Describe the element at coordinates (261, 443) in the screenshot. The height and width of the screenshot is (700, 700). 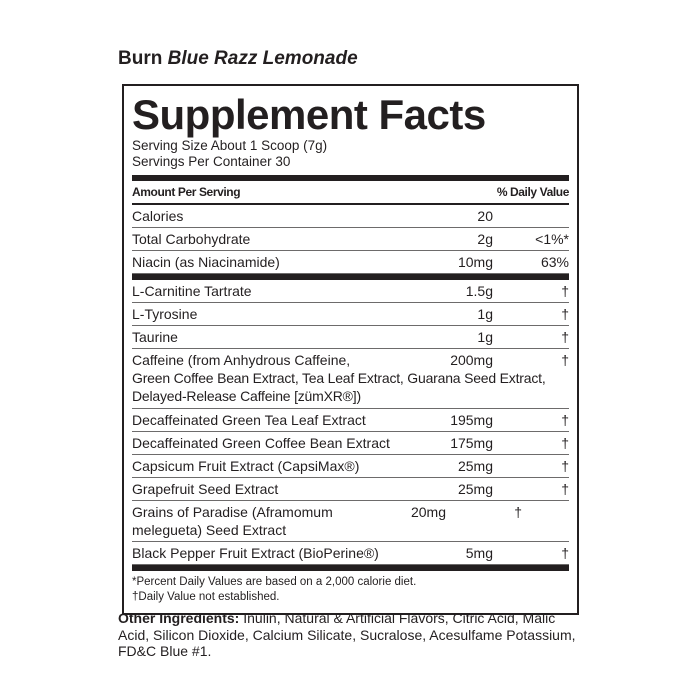
I see `nutrient-name: Decaffeinated Green Coffee Bean Extract` at that location.